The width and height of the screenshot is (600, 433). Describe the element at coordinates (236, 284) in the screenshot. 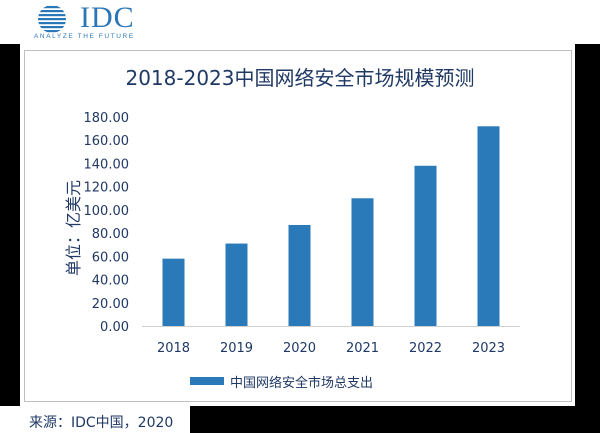

I see `bar-2019` at that location.